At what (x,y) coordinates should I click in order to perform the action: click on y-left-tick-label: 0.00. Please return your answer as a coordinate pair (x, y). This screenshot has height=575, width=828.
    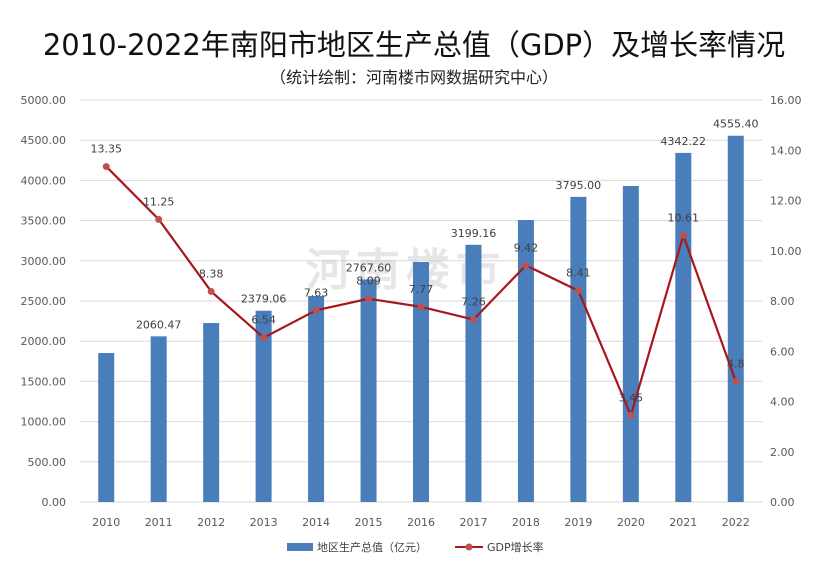
    Looking at the image, I should click on (54, 502).